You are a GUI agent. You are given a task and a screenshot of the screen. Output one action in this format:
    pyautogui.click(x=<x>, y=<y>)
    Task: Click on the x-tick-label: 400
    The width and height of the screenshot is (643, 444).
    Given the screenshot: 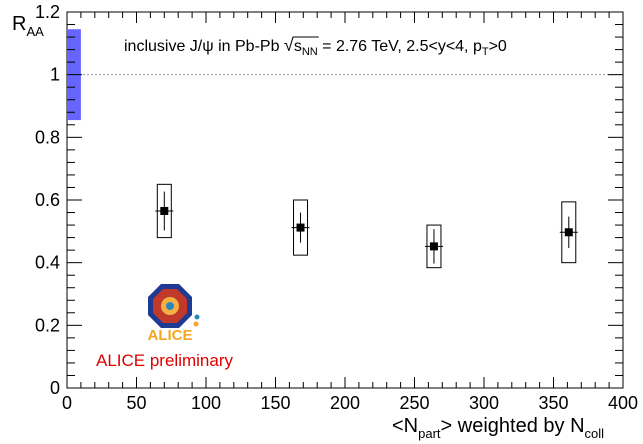 What is the action you would take?
    pyautogui.click(x=623, y=403)
    